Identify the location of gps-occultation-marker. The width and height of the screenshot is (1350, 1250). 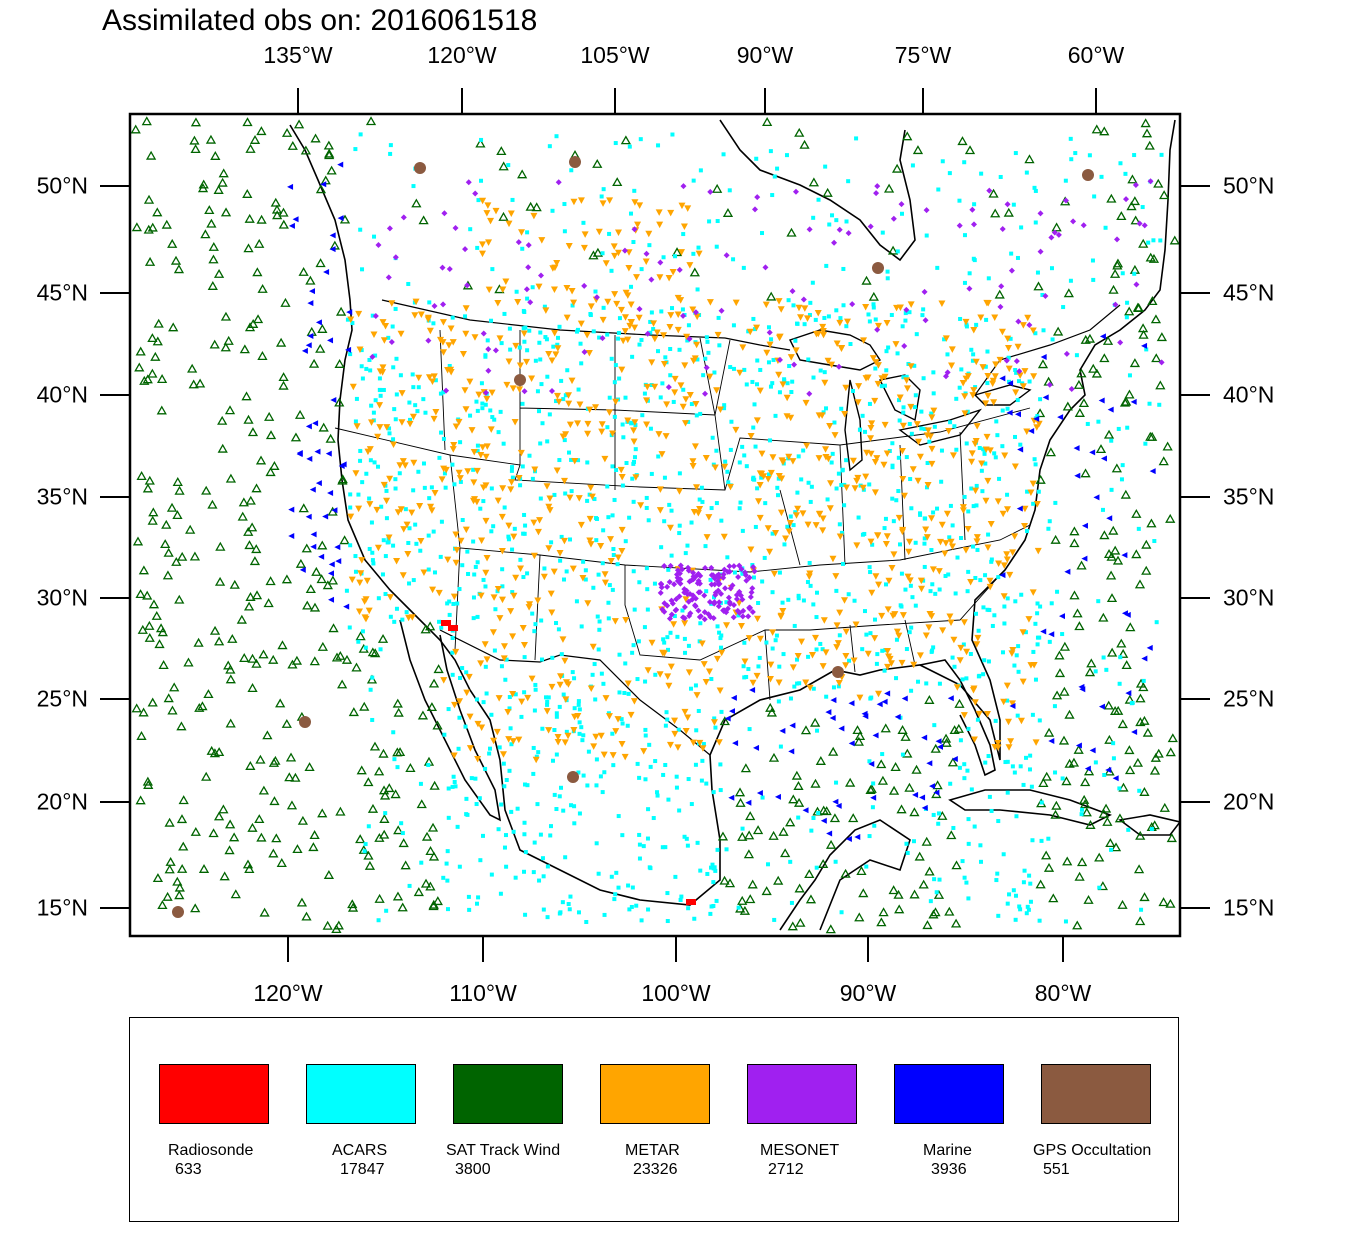
(1088, 175).